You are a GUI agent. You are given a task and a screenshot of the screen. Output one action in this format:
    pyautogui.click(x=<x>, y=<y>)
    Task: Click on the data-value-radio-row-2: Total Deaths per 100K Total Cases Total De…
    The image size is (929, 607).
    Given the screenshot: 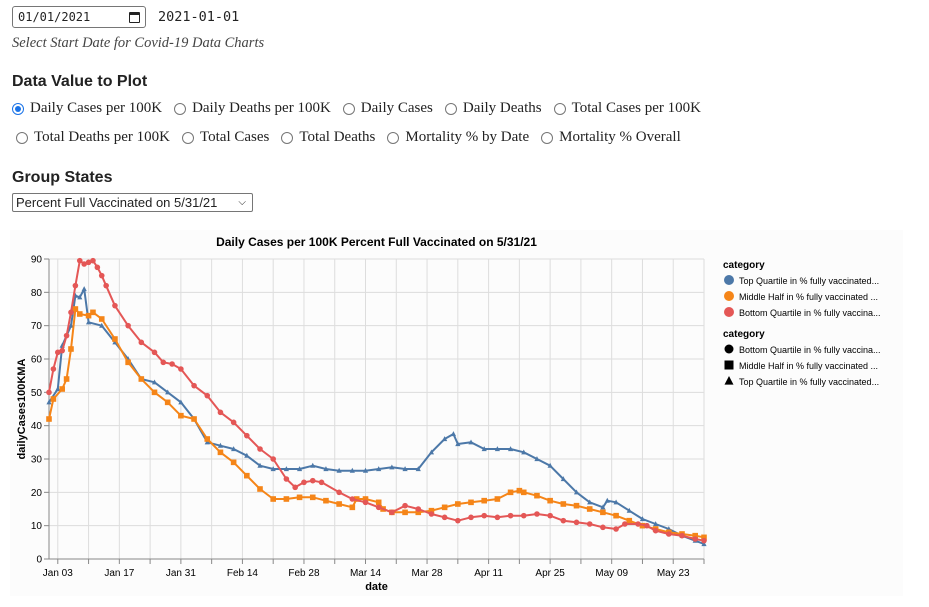 What is the action you would take?
    pyautogui.click(x=354, y=137)
    